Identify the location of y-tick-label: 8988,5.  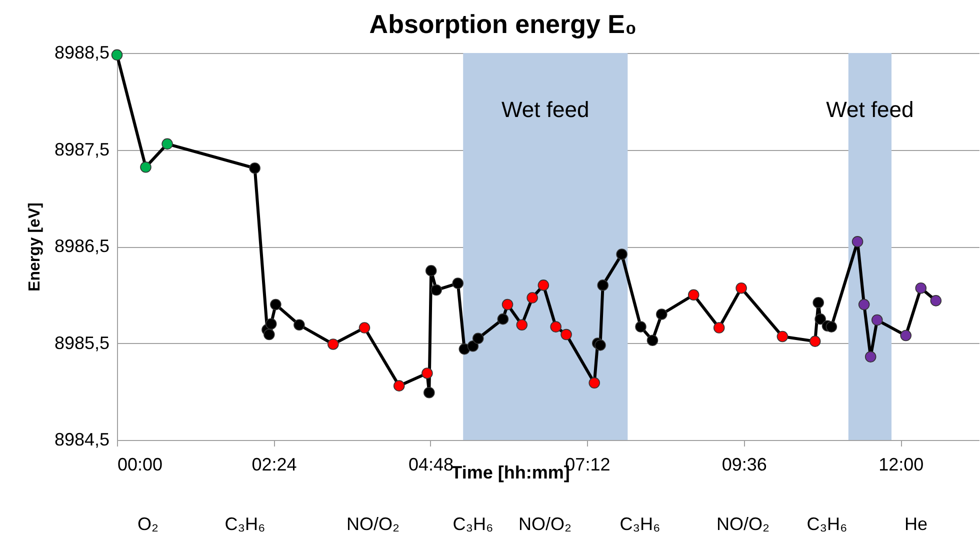
(82, 52).